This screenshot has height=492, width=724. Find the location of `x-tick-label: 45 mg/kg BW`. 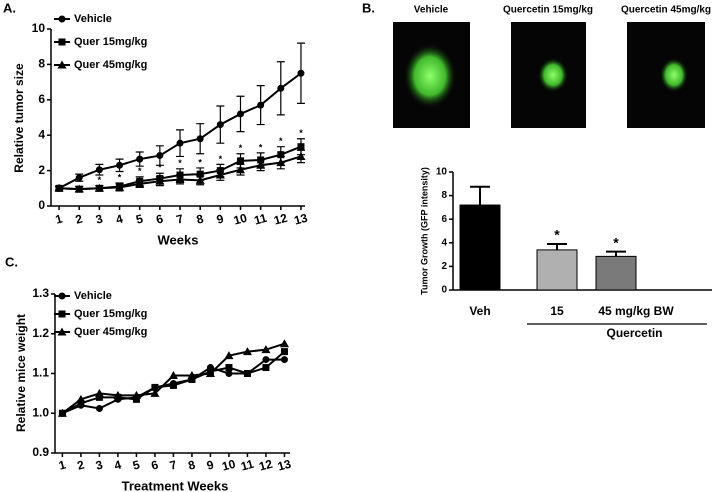

x-tick-label: 45 mg/kg BW is located at coordinates (636, 311).